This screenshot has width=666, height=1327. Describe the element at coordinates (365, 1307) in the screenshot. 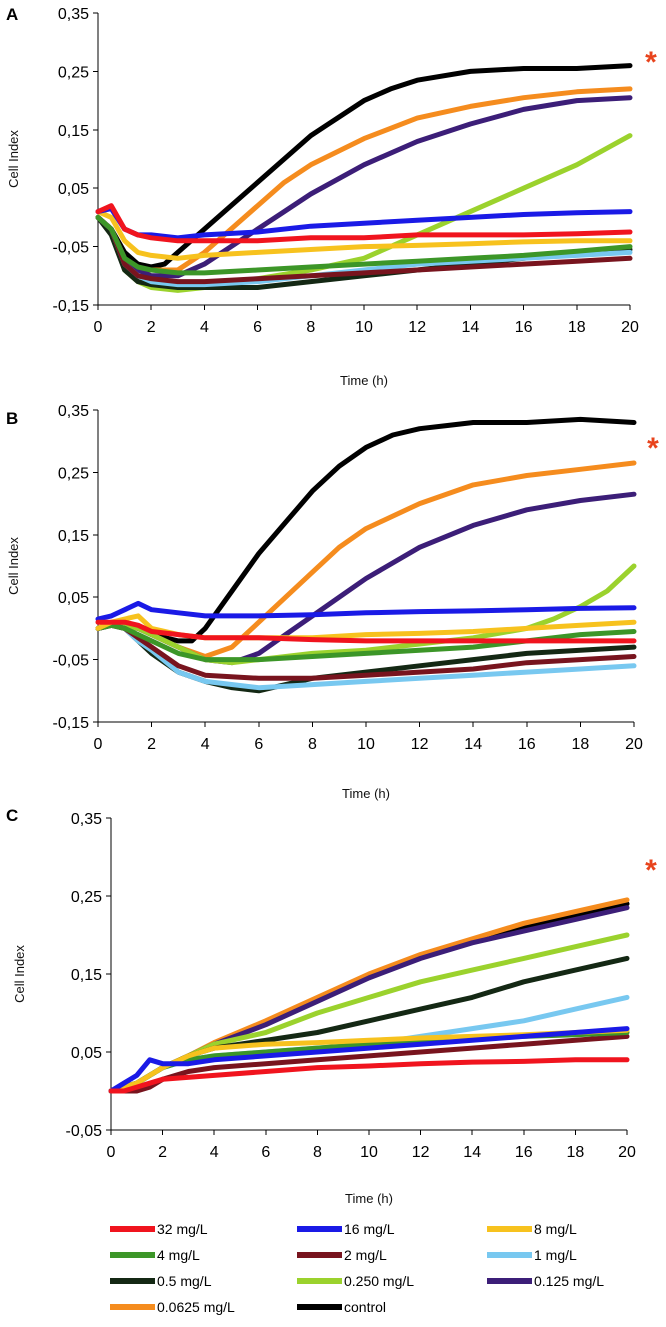

I see `legend-label: control` at that location.